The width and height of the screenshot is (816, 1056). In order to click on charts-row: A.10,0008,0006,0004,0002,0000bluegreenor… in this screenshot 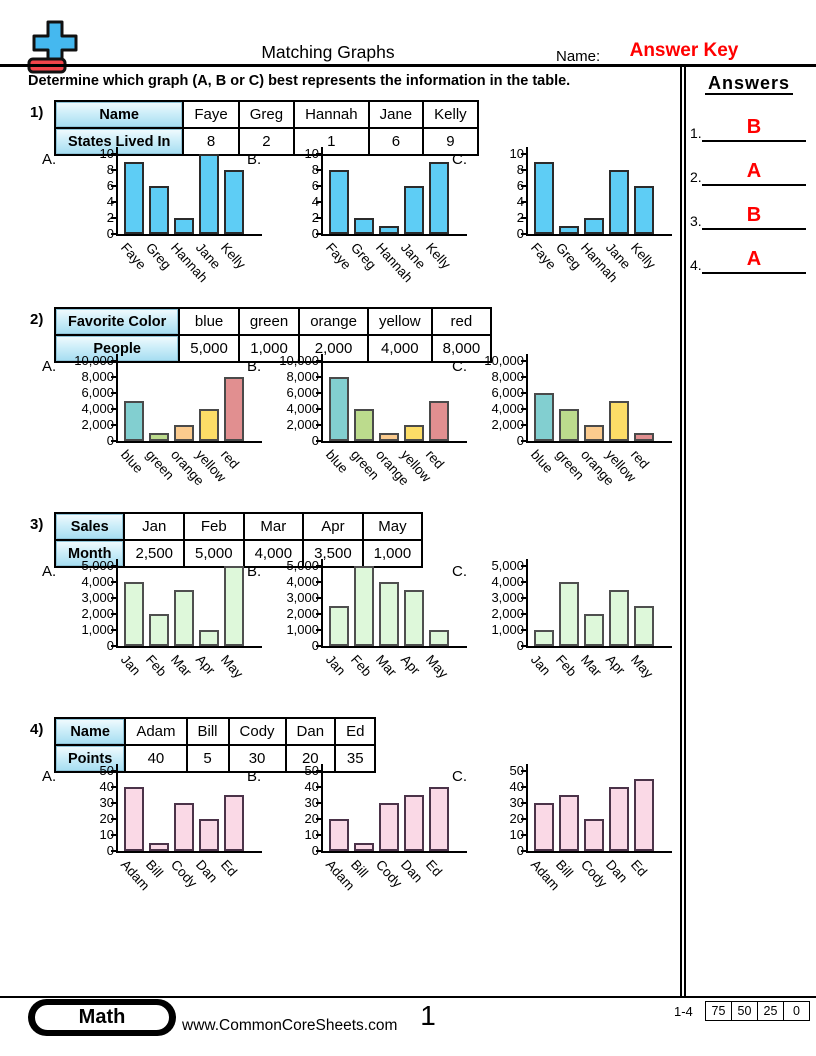, I will do `click(357, 427)`.